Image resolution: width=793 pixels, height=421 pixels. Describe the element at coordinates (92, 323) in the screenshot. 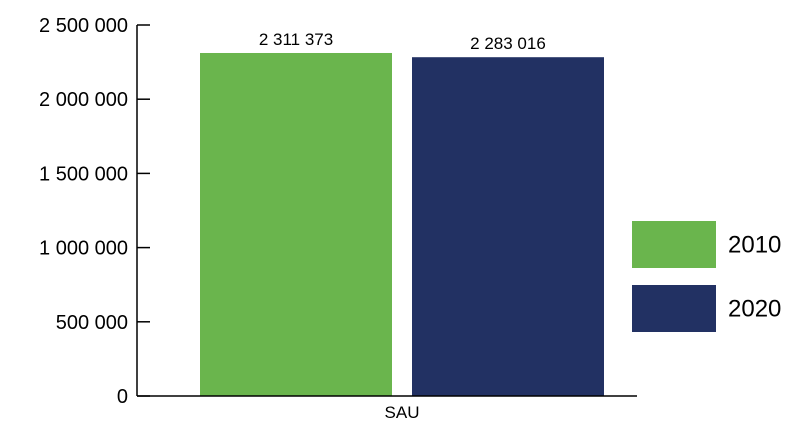

I see `y-tick-label: 500 000` at that location.